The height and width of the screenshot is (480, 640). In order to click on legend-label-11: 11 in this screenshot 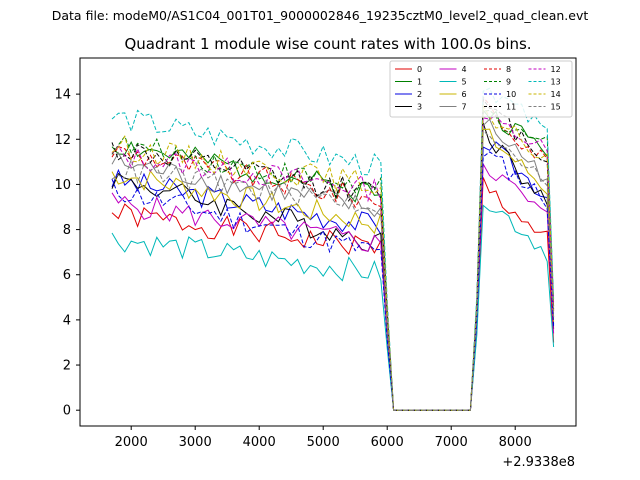, I will do `click(511, 107)`.